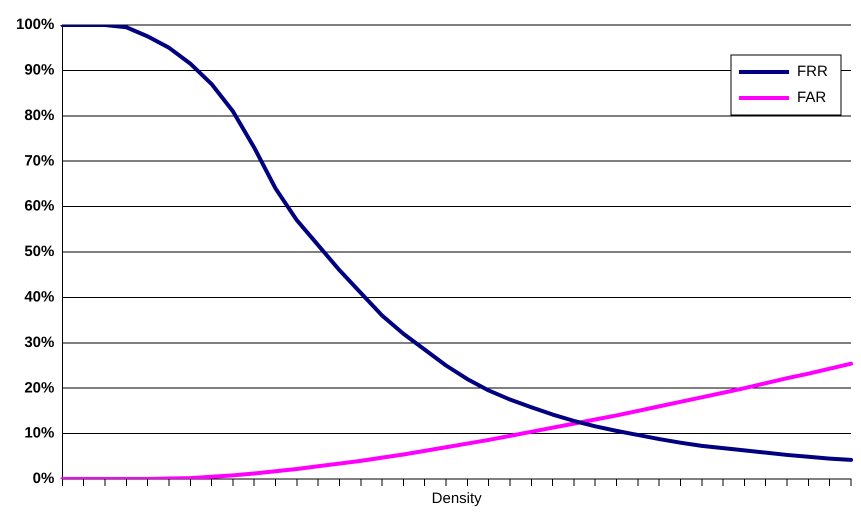  Describe the element at coordinates (812, 71) in the screenshot. I see `legend-label: FRR` at that location.